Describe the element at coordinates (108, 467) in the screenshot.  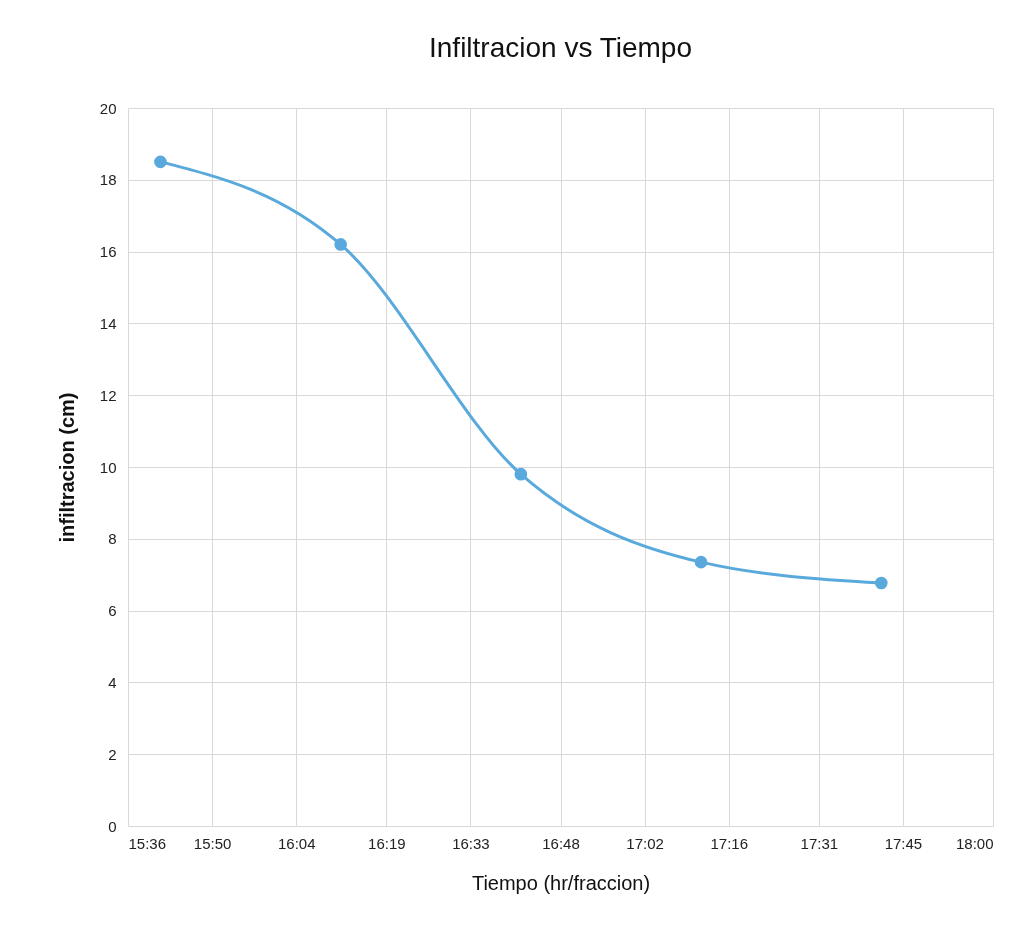
I see `y-tick-label: 10` at that location.